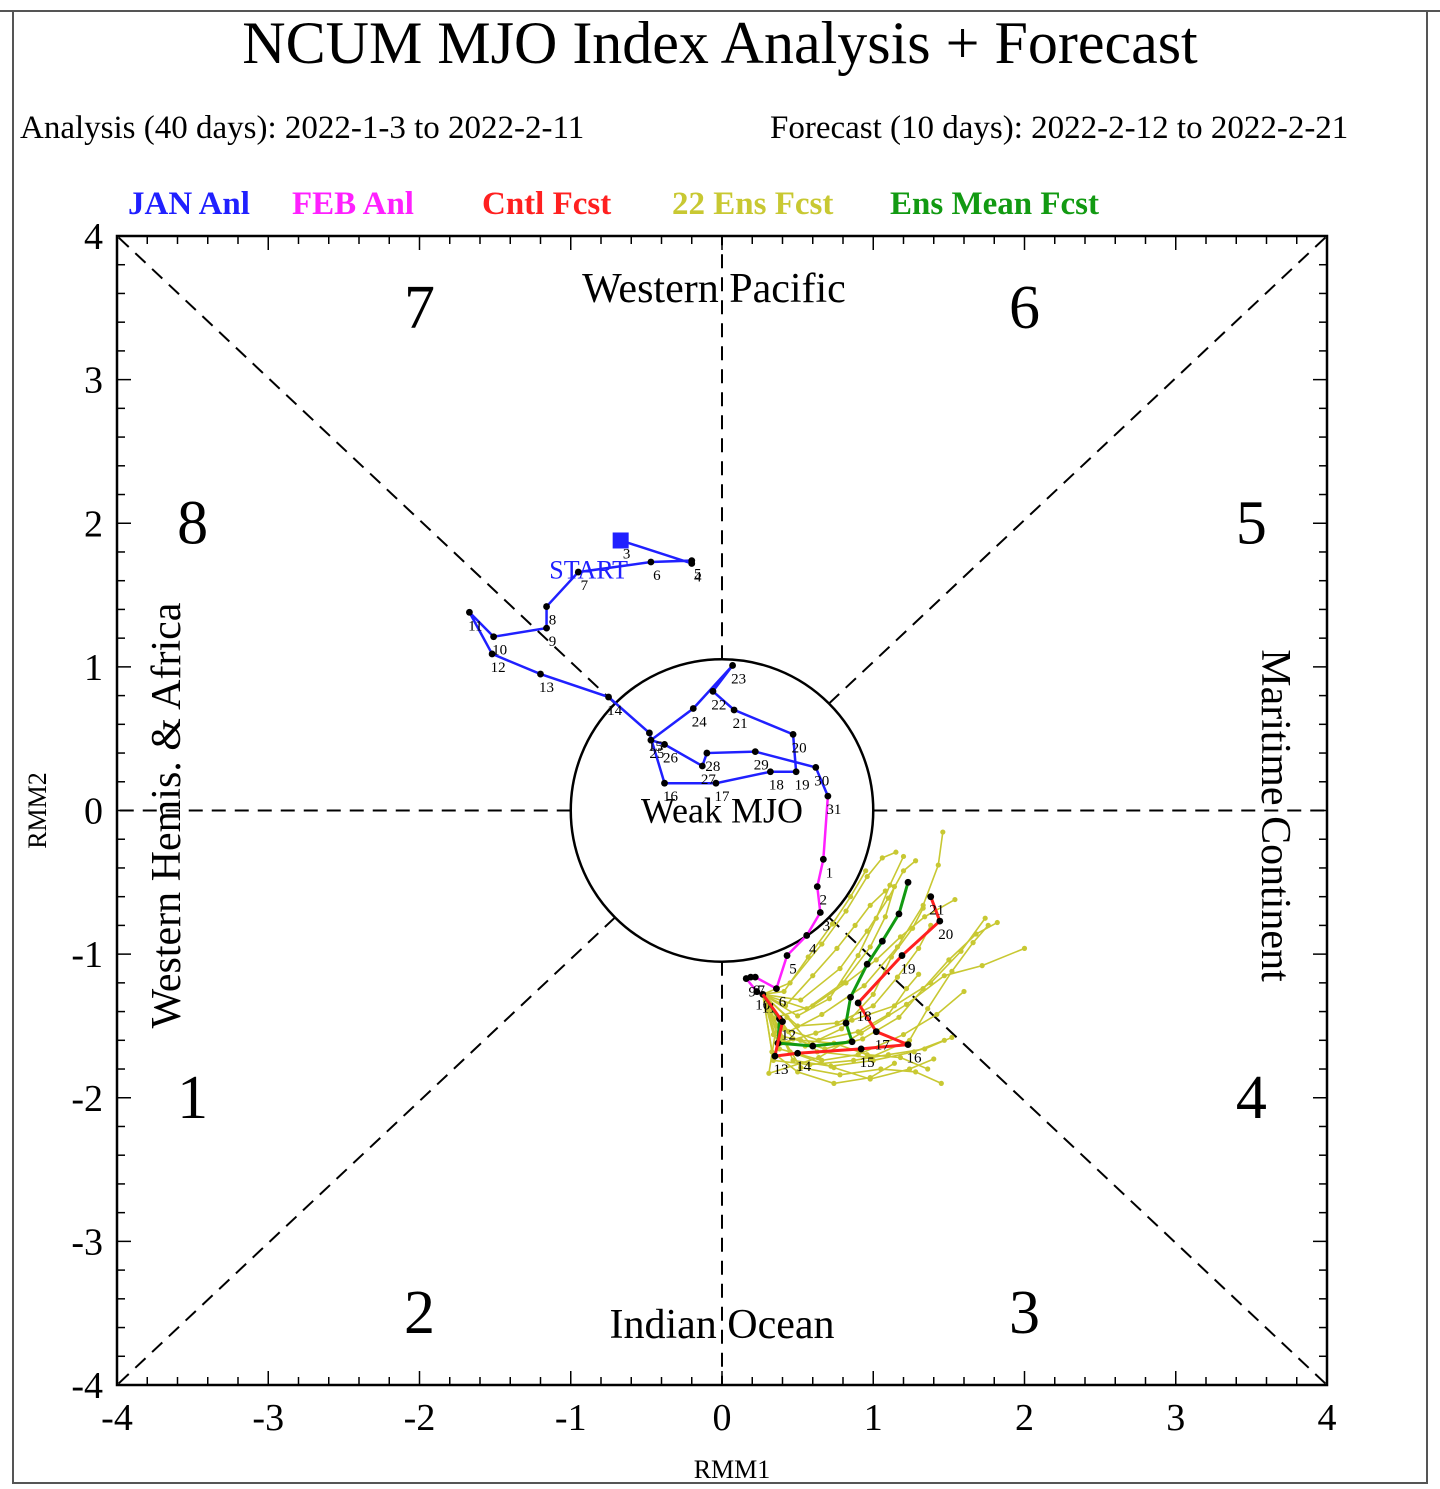 This screenshot has width=1440, height=1489. Describe the element at coordinates (420, 1418) in the screenshot. I see `x-tick-label: -2` at that location.